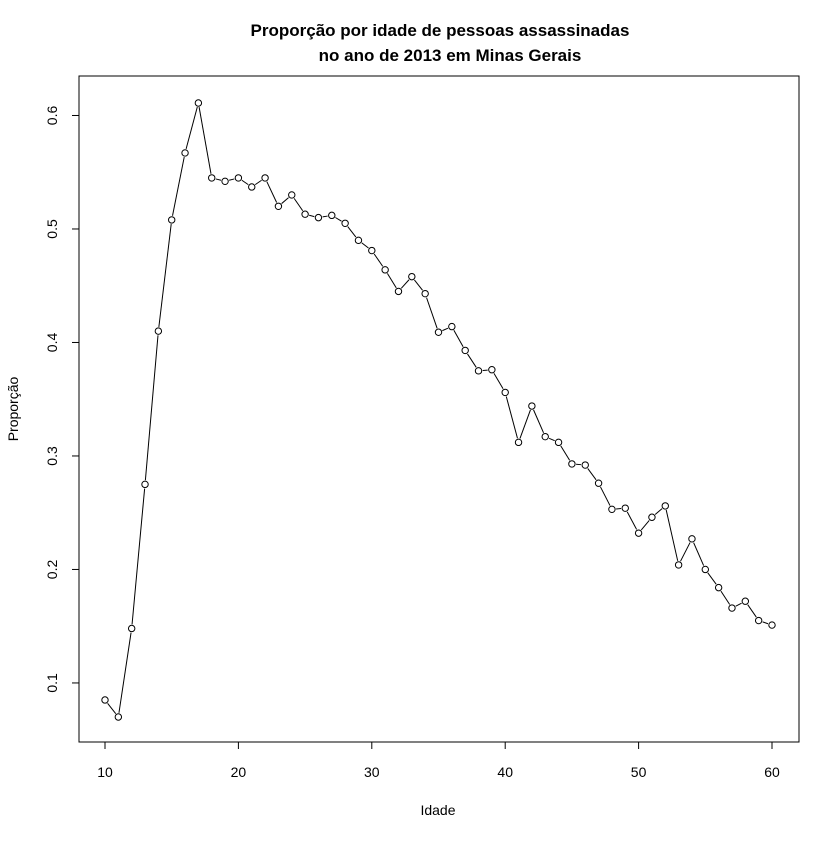 This screenshot has height=845, width=840. I want to click on x-tick-label: 20, so click(239, 772).